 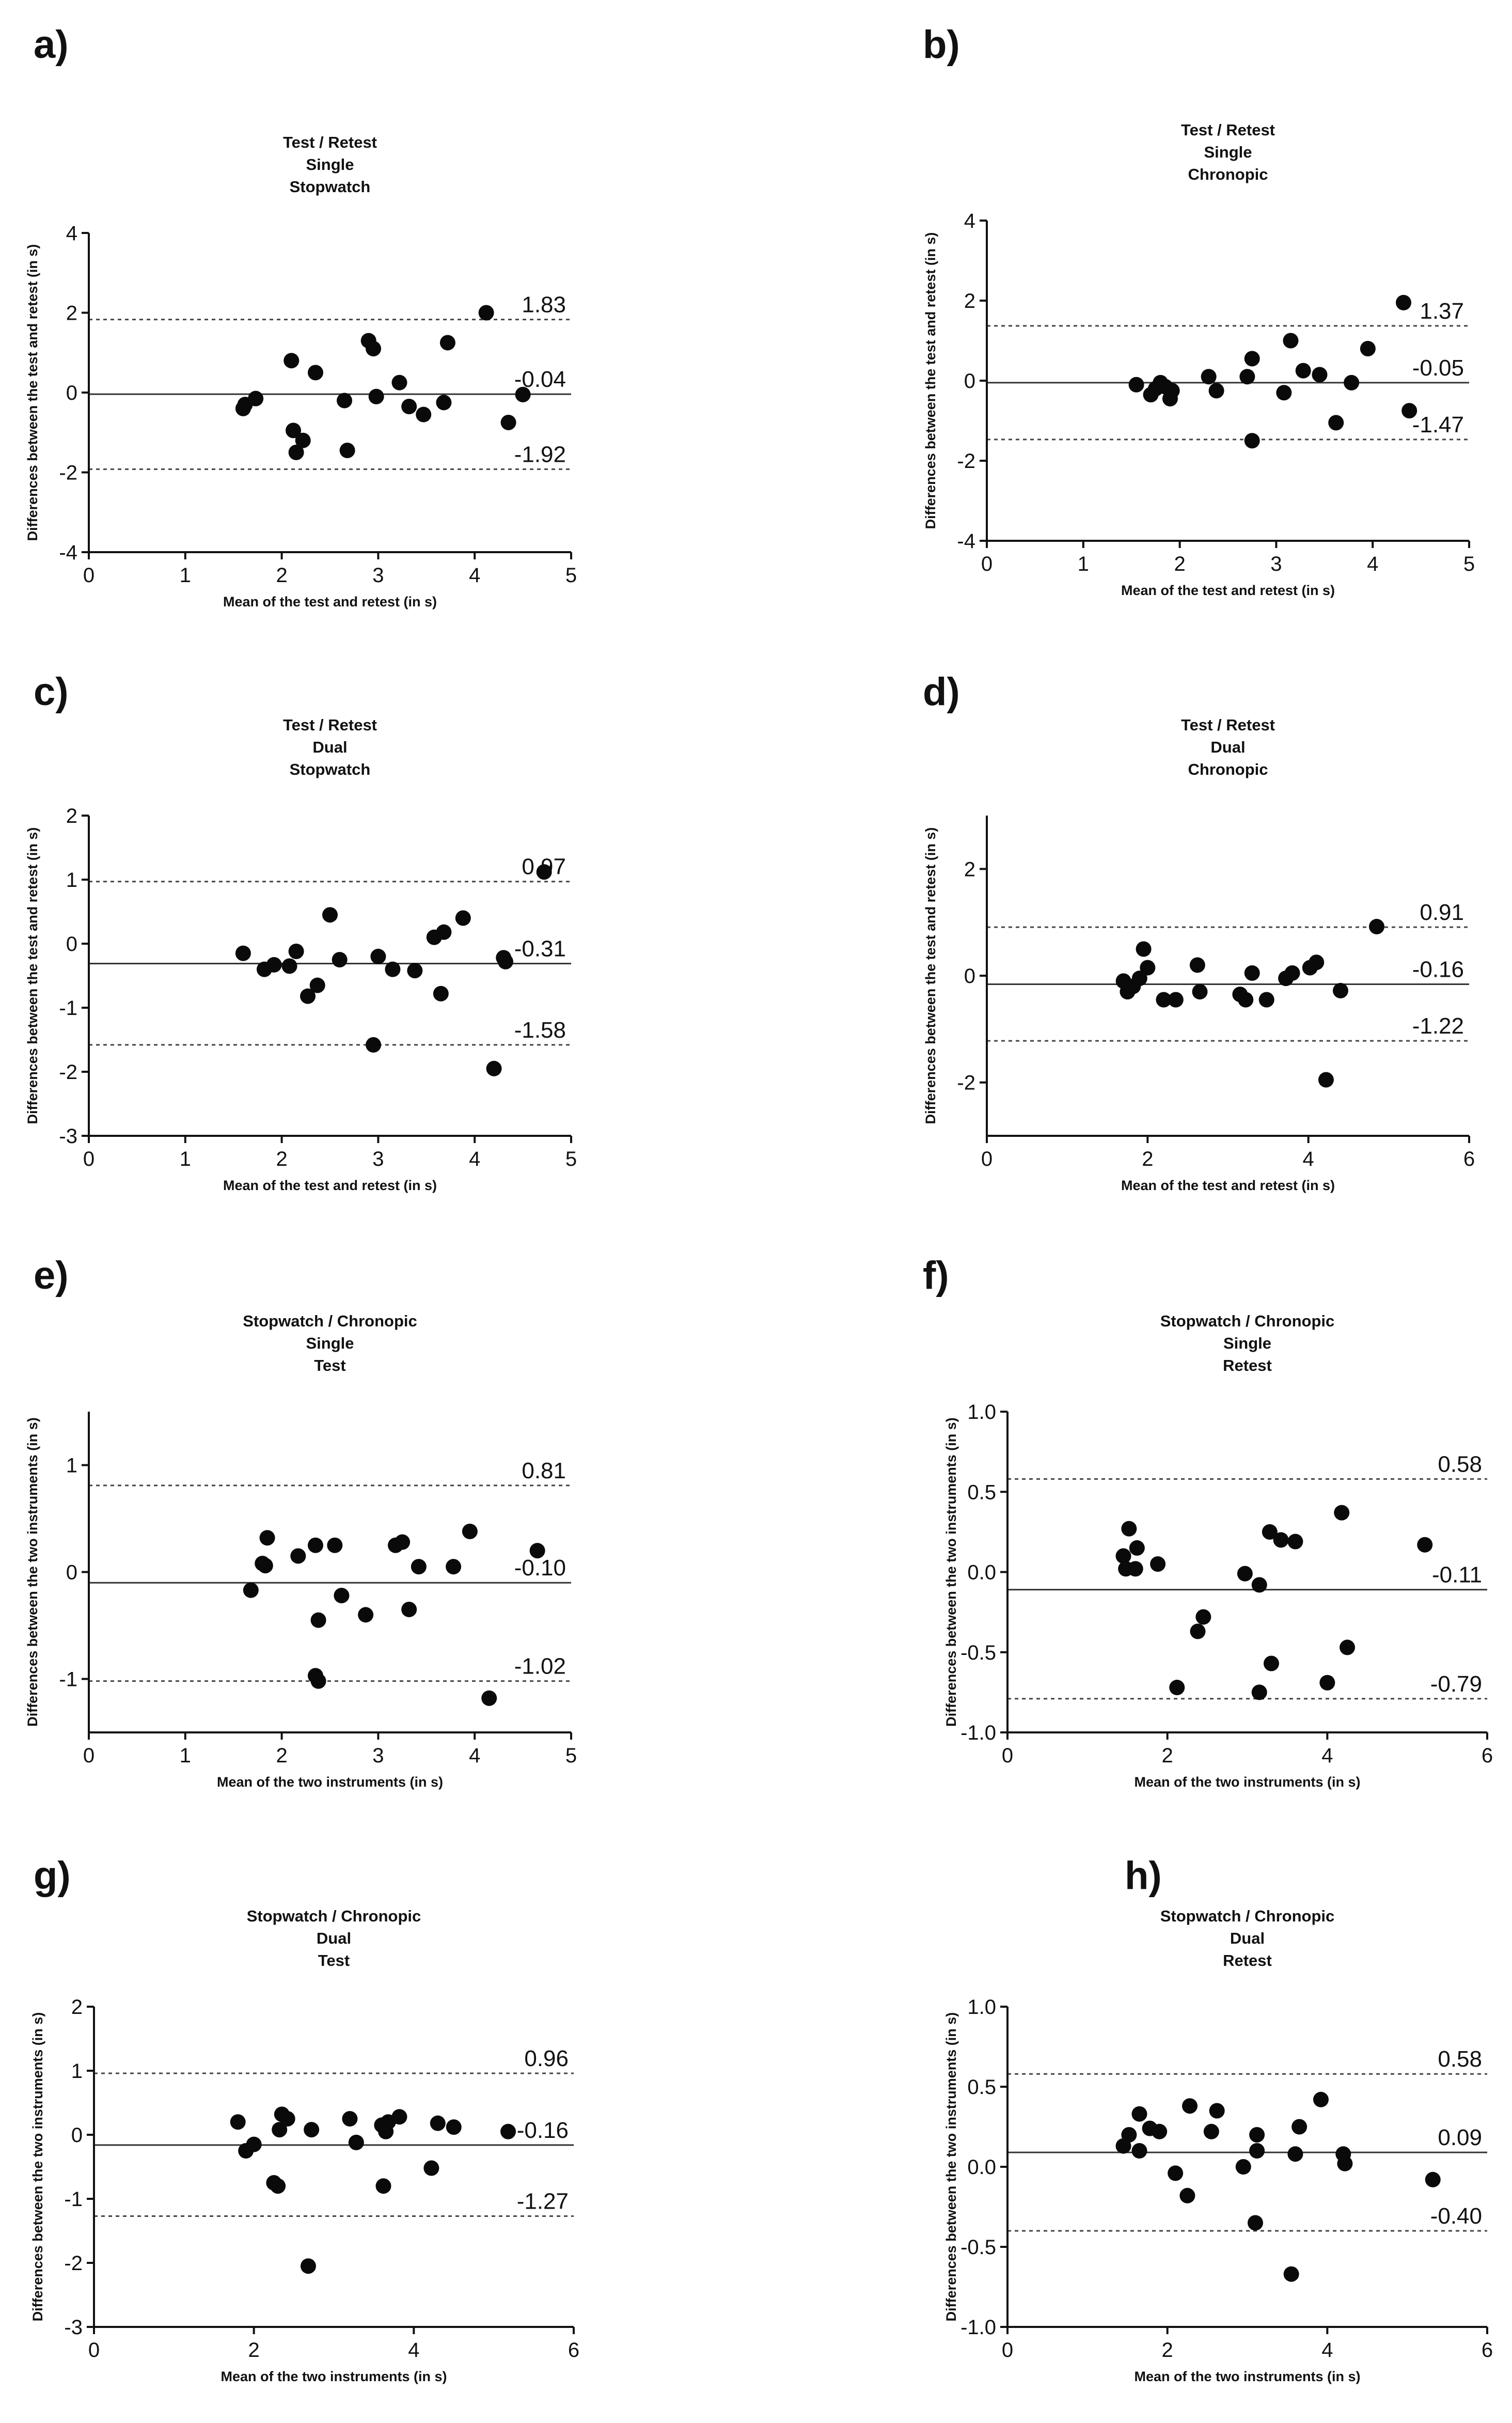 I want to click on panel-letter: c), so click(x=52, y=692).